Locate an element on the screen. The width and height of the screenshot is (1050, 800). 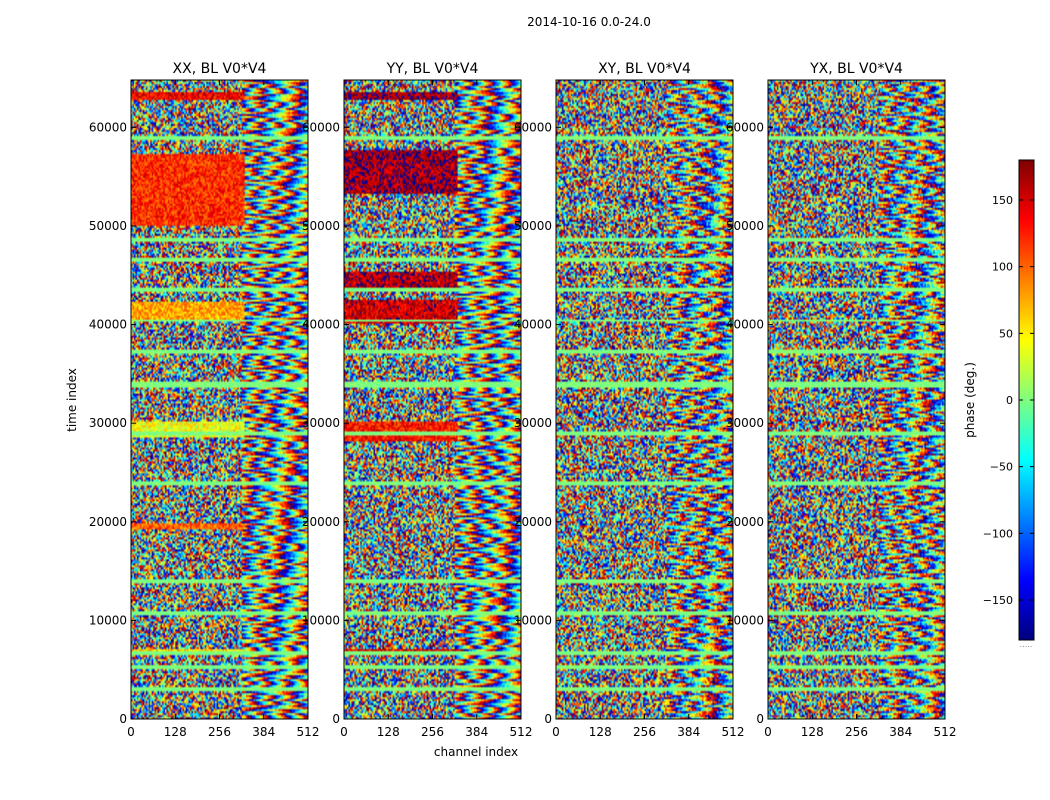
colorbar-tick-label: 0 is located at coordinates (1009, 400).